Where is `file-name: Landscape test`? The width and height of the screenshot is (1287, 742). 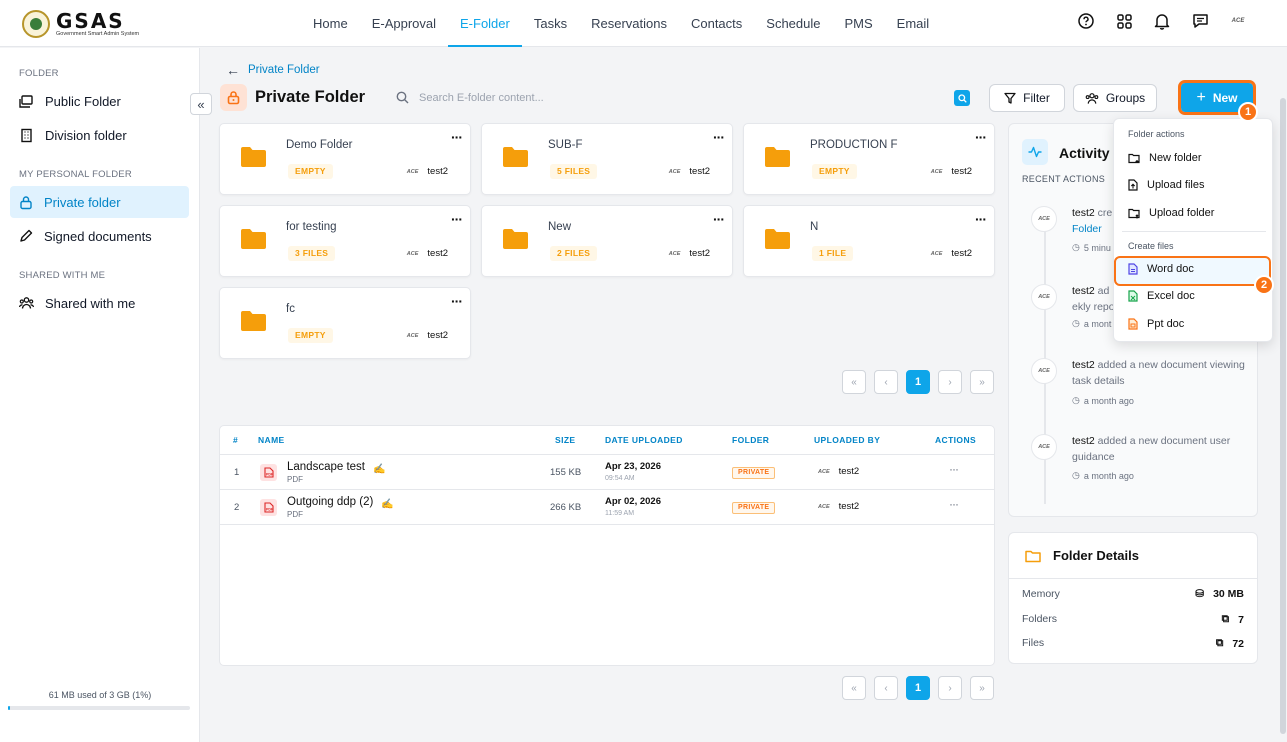
file-name: Landscape test is located at coordinates (326, 467).